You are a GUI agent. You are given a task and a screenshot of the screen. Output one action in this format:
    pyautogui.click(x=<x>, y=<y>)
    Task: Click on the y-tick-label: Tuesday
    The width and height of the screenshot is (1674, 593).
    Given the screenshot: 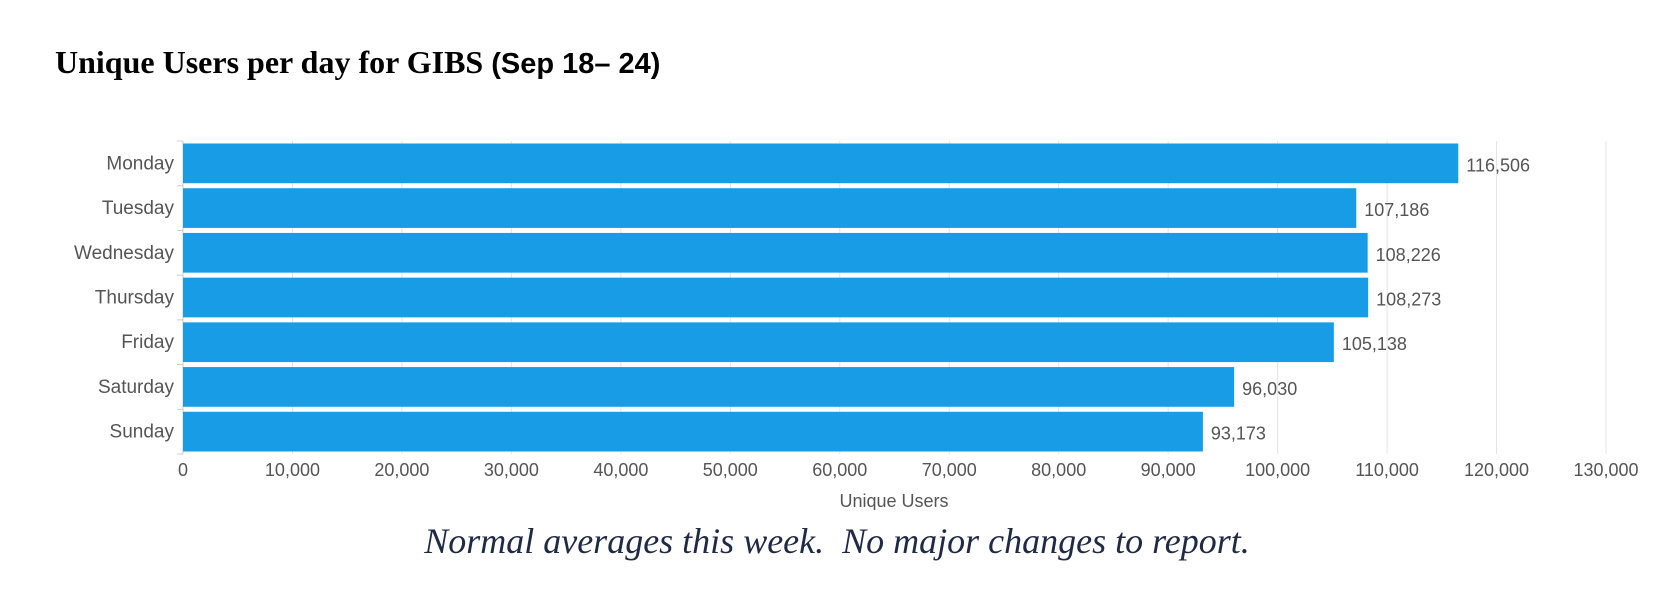 What is the action you would take?
    pyautogui.click(x=138, y=208)
    